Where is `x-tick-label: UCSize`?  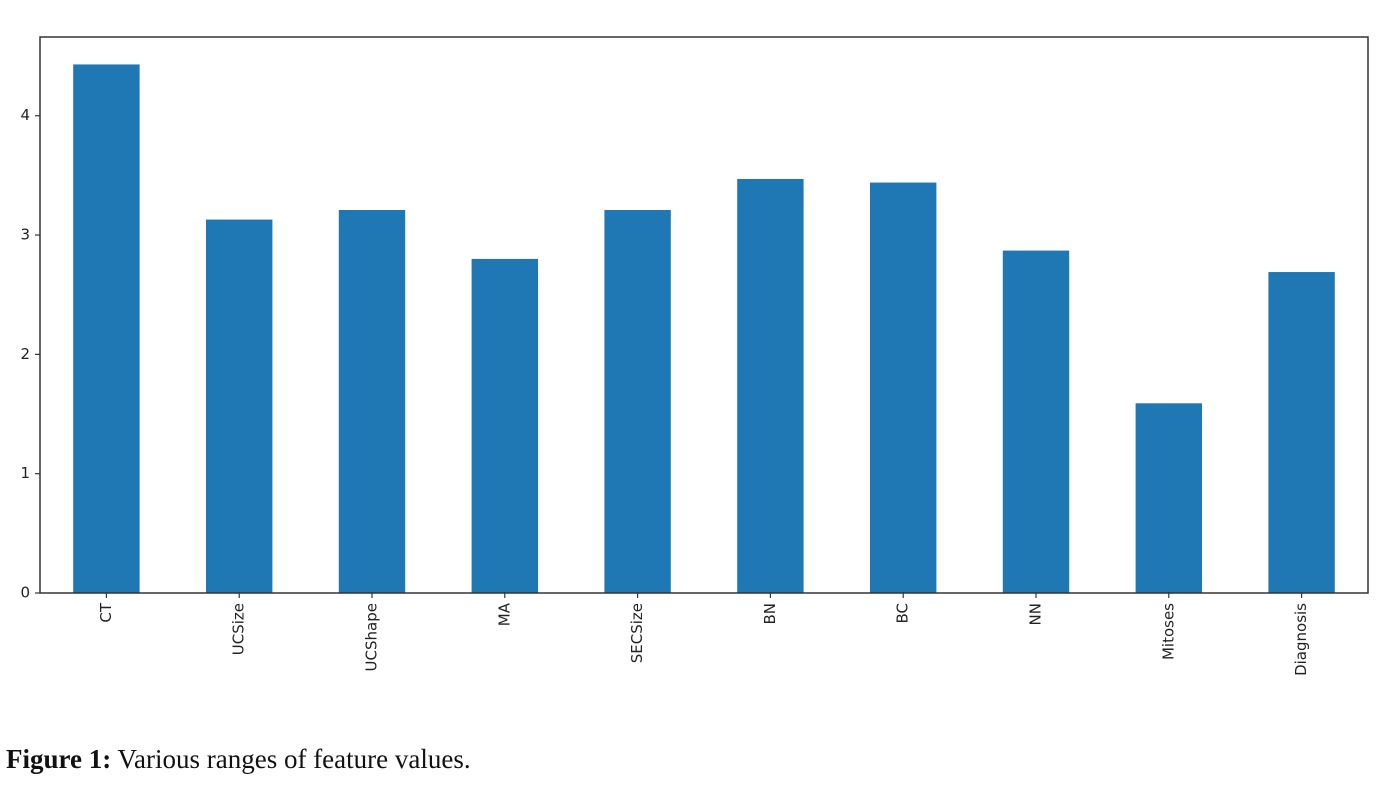
x-tick-label: UCSize is located at coordinates (239, 629).